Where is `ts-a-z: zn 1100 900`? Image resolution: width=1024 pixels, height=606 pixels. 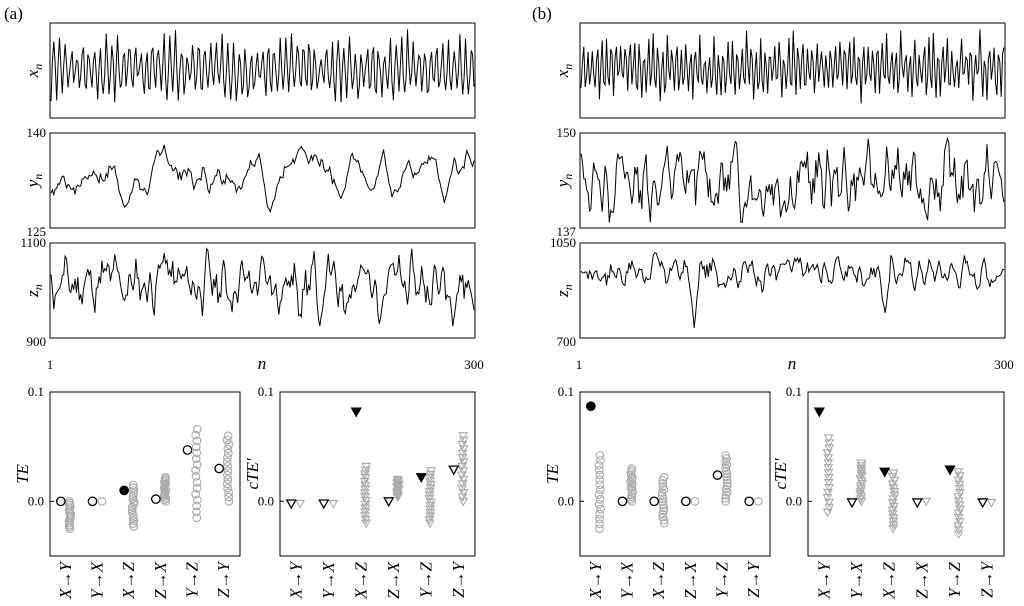
ts-a-z: zn 1100 900 is located at coordinates (248, 292).